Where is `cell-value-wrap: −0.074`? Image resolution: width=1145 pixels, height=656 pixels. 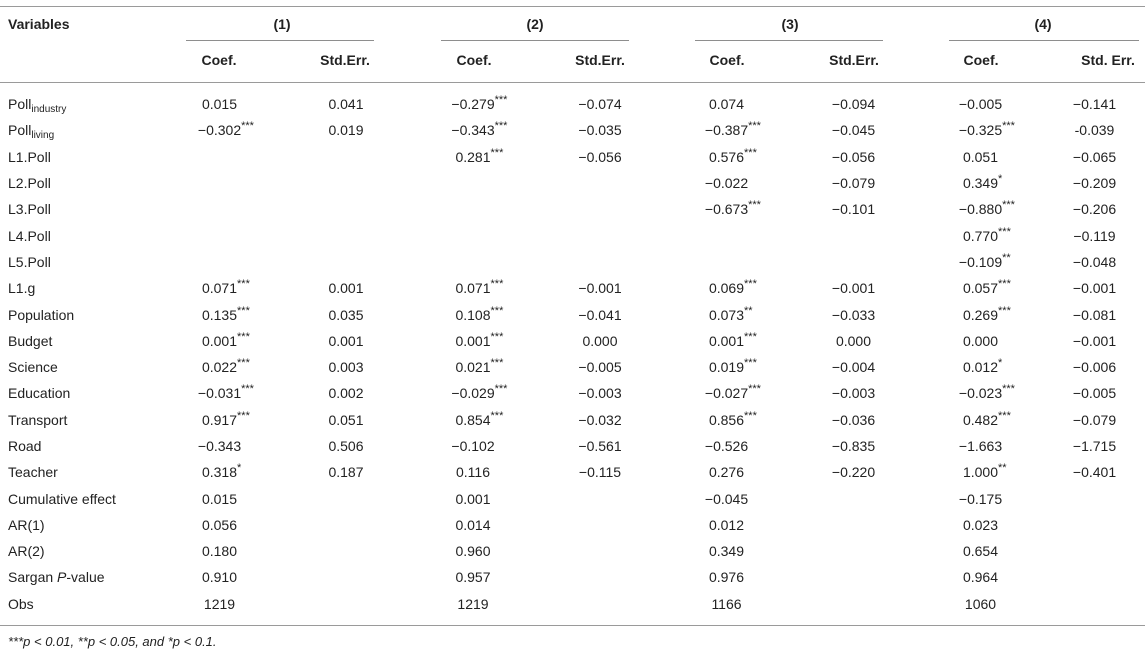
cell-value-wrap: −0.074 is located at coordinates (599, 104).